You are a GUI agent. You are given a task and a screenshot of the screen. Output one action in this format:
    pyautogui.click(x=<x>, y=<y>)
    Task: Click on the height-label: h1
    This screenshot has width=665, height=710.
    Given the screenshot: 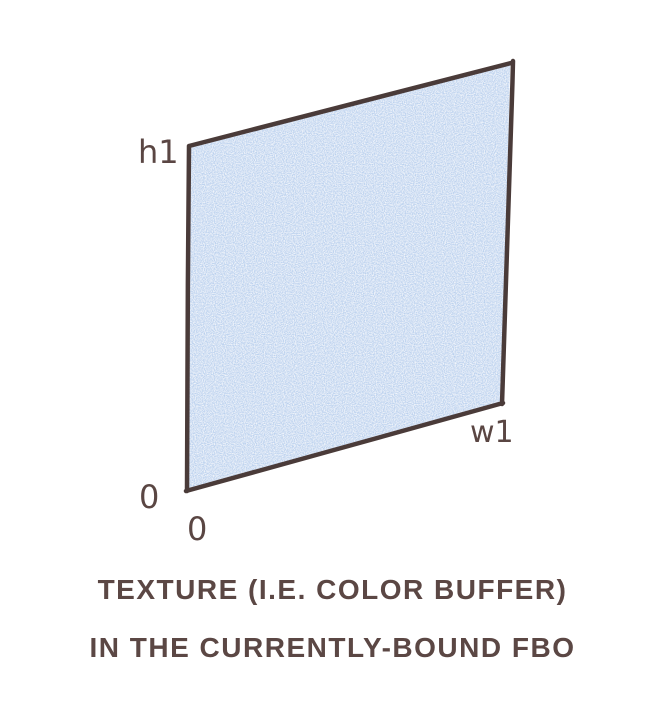 What is the action you would take?
    pyautogui.click(x=158, y=152)
    